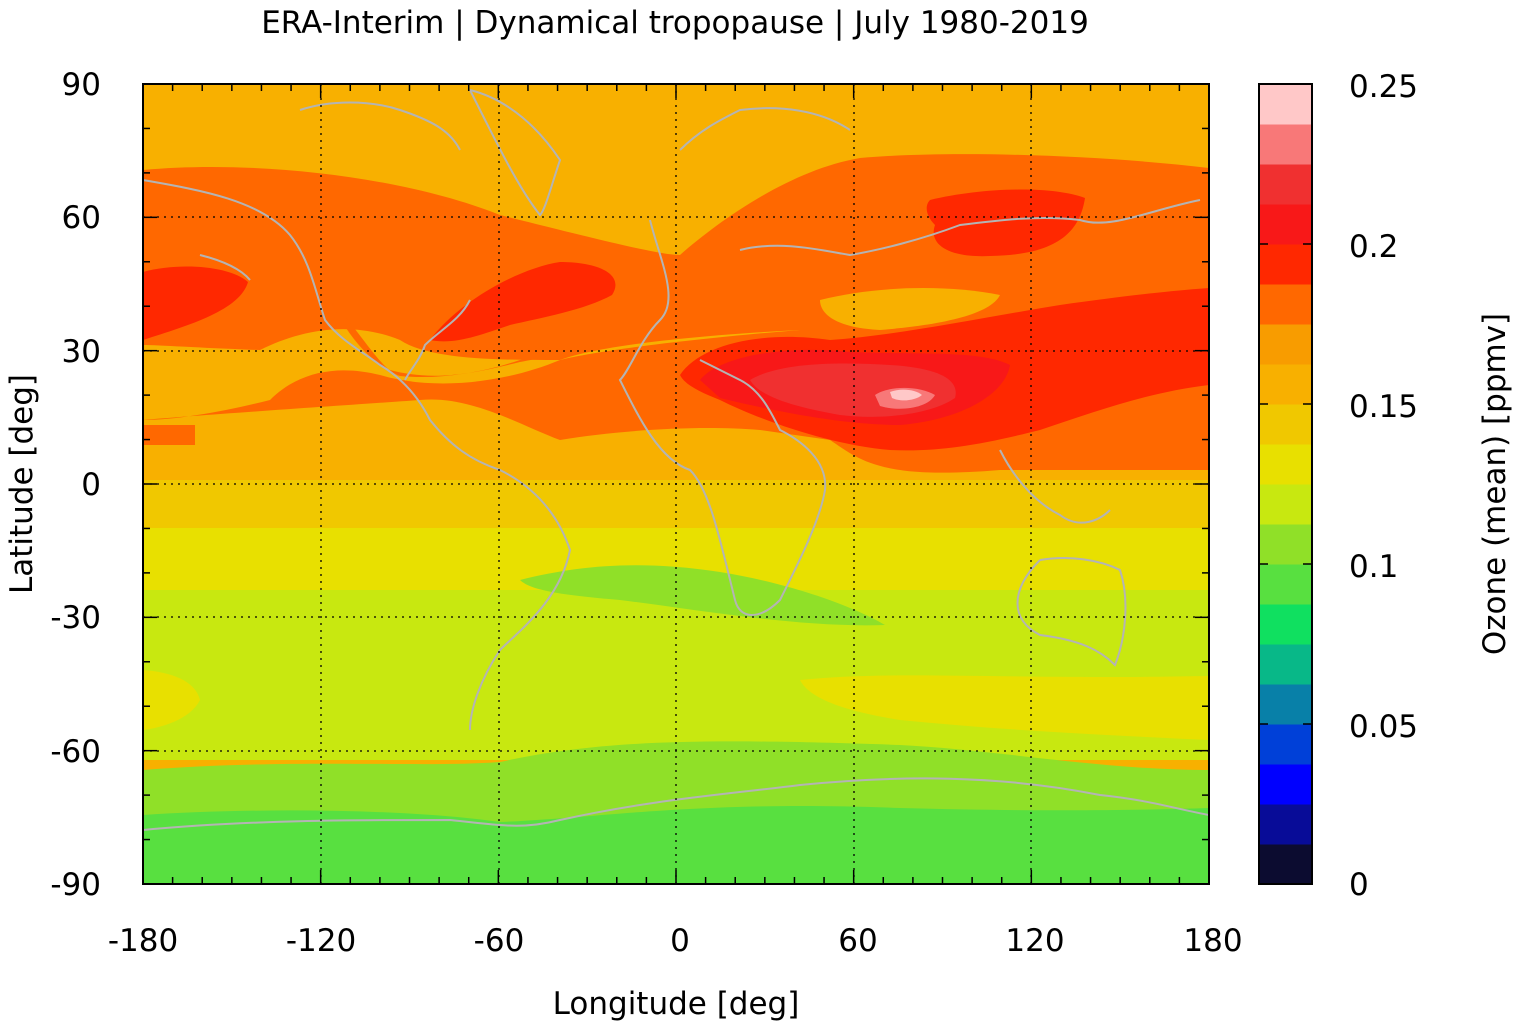 The width and height of the screenshot is (1519, 1029). Describe the element at coordinates (676, 844) in the screenshot. I see `band-antarctic-inner` at that location.